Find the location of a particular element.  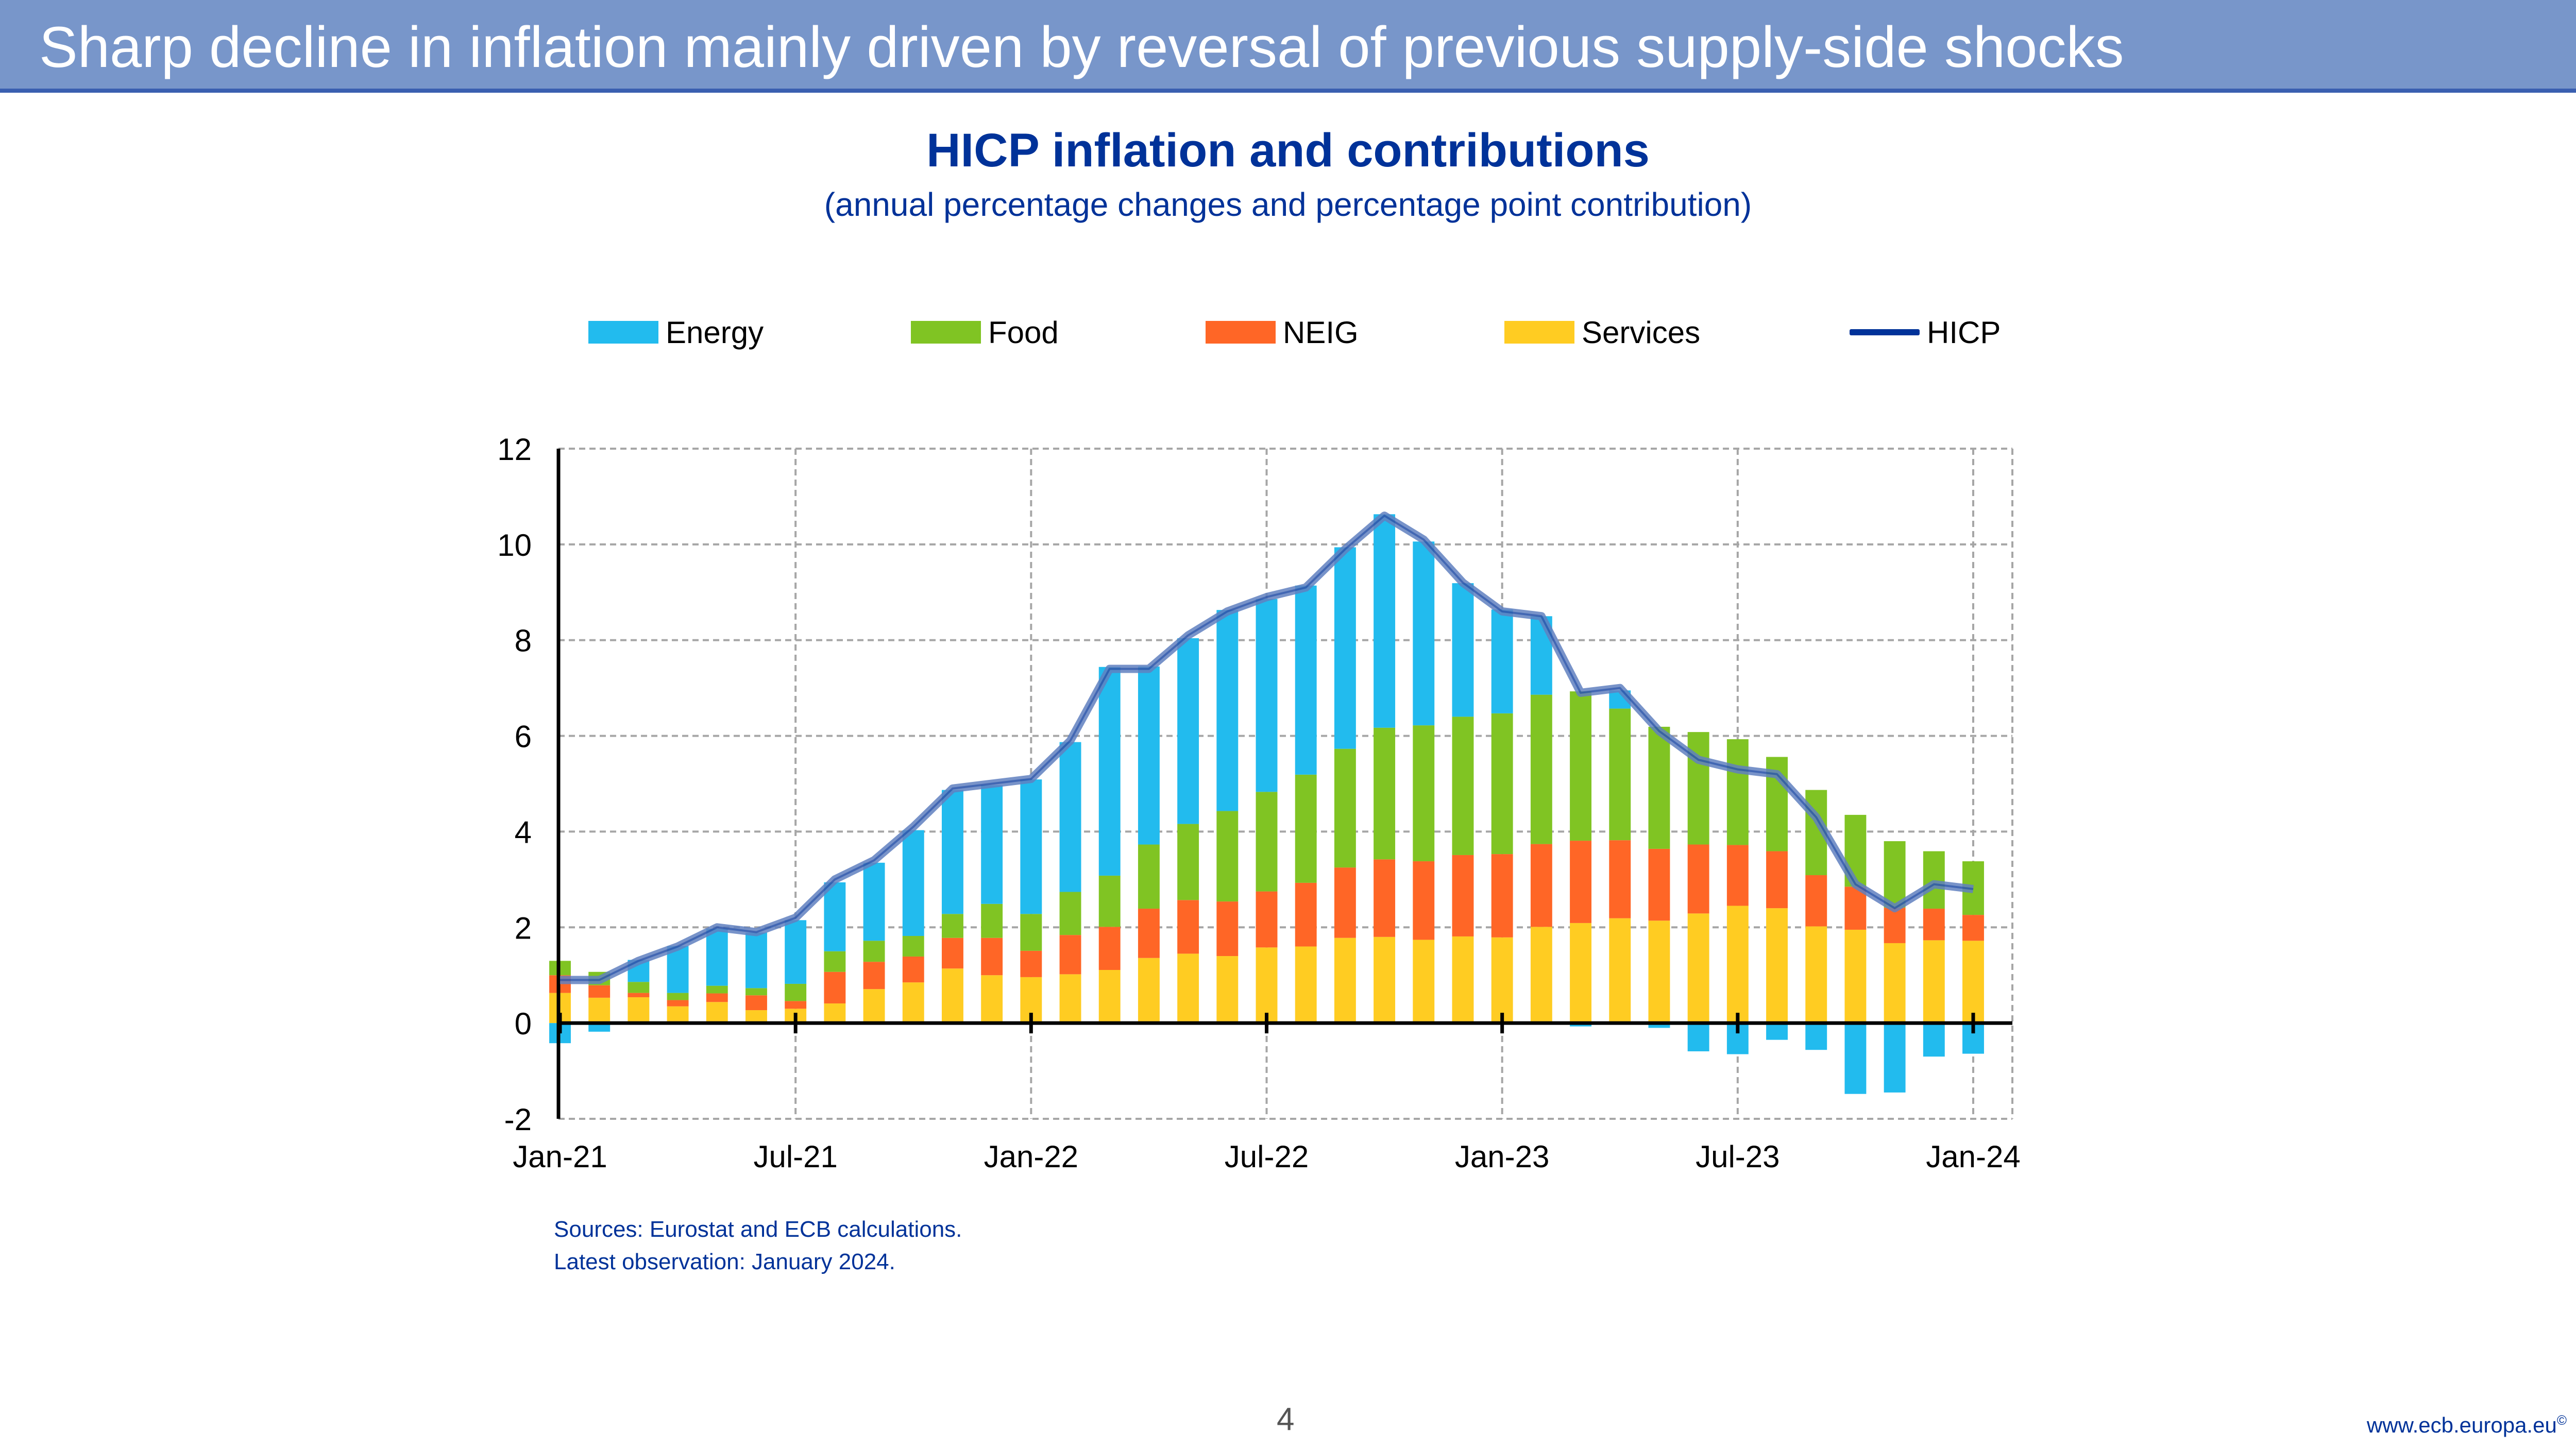

x-tick-label: Jan-21 is located at coordinates (560, 1157).